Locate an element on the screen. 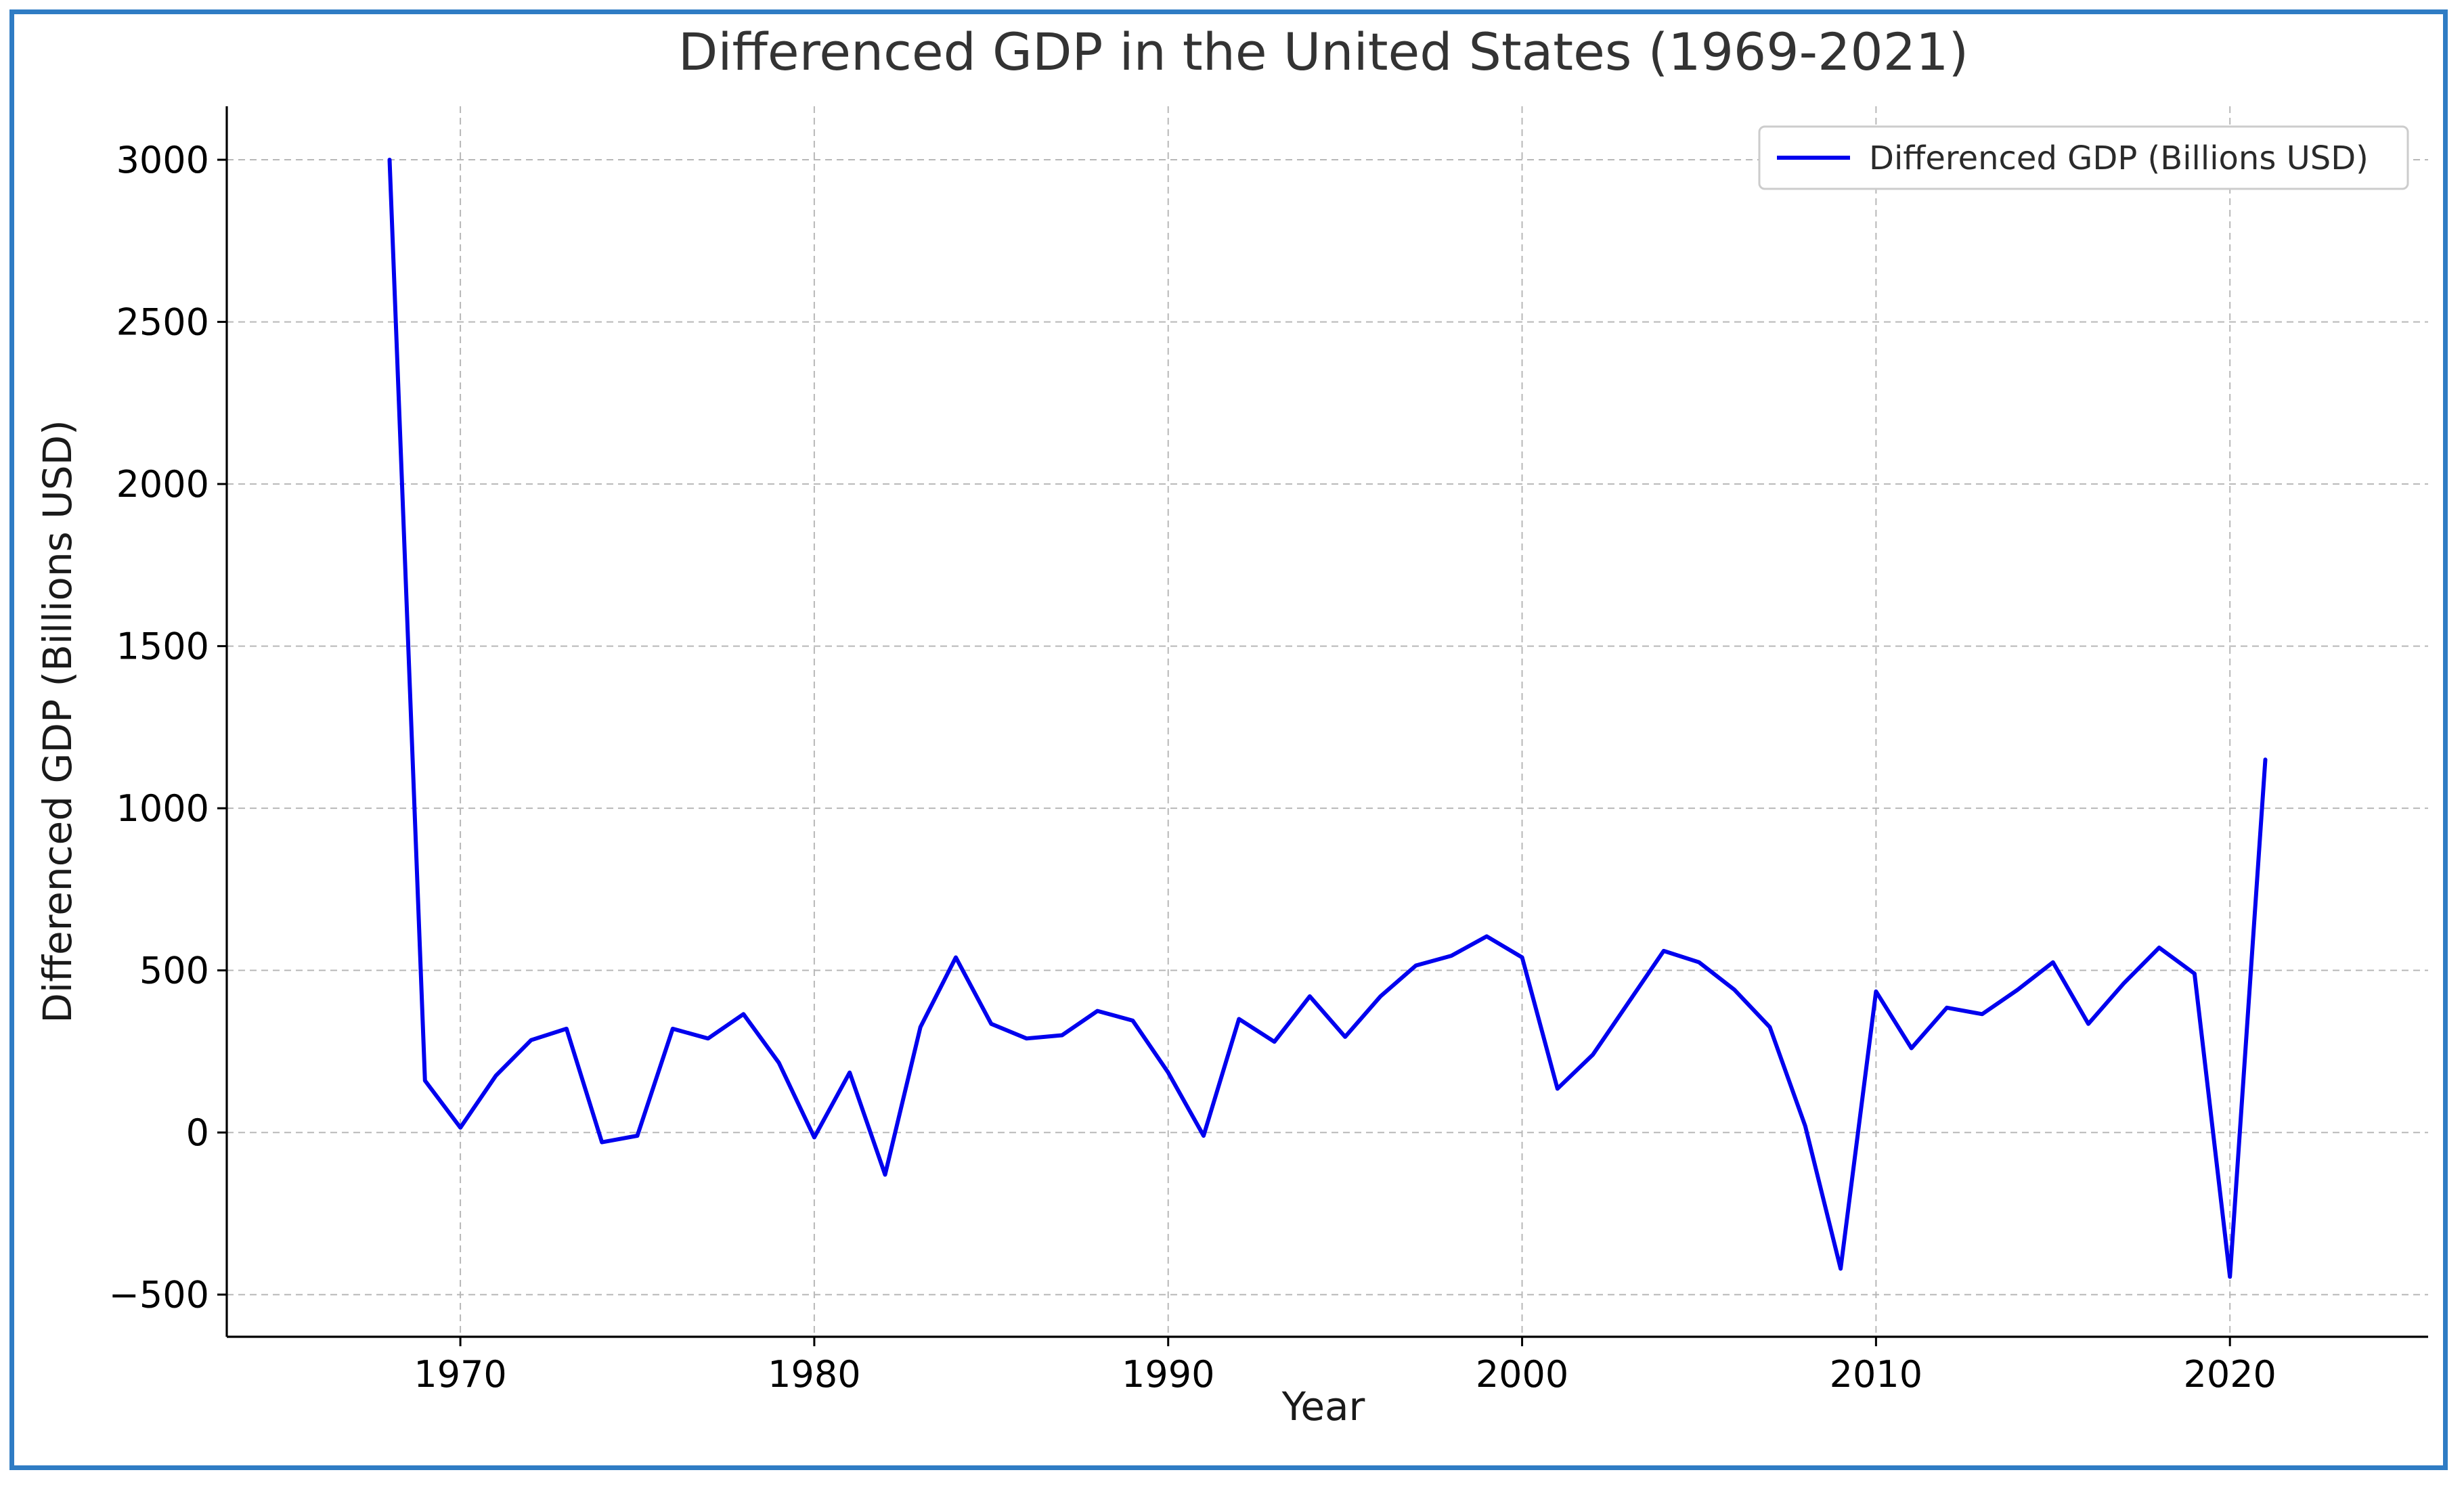 Image resolution: width=2464 pixels, height=1485 pixels. x-tick-label: 2000 is located at coordinates (1522, 1374).